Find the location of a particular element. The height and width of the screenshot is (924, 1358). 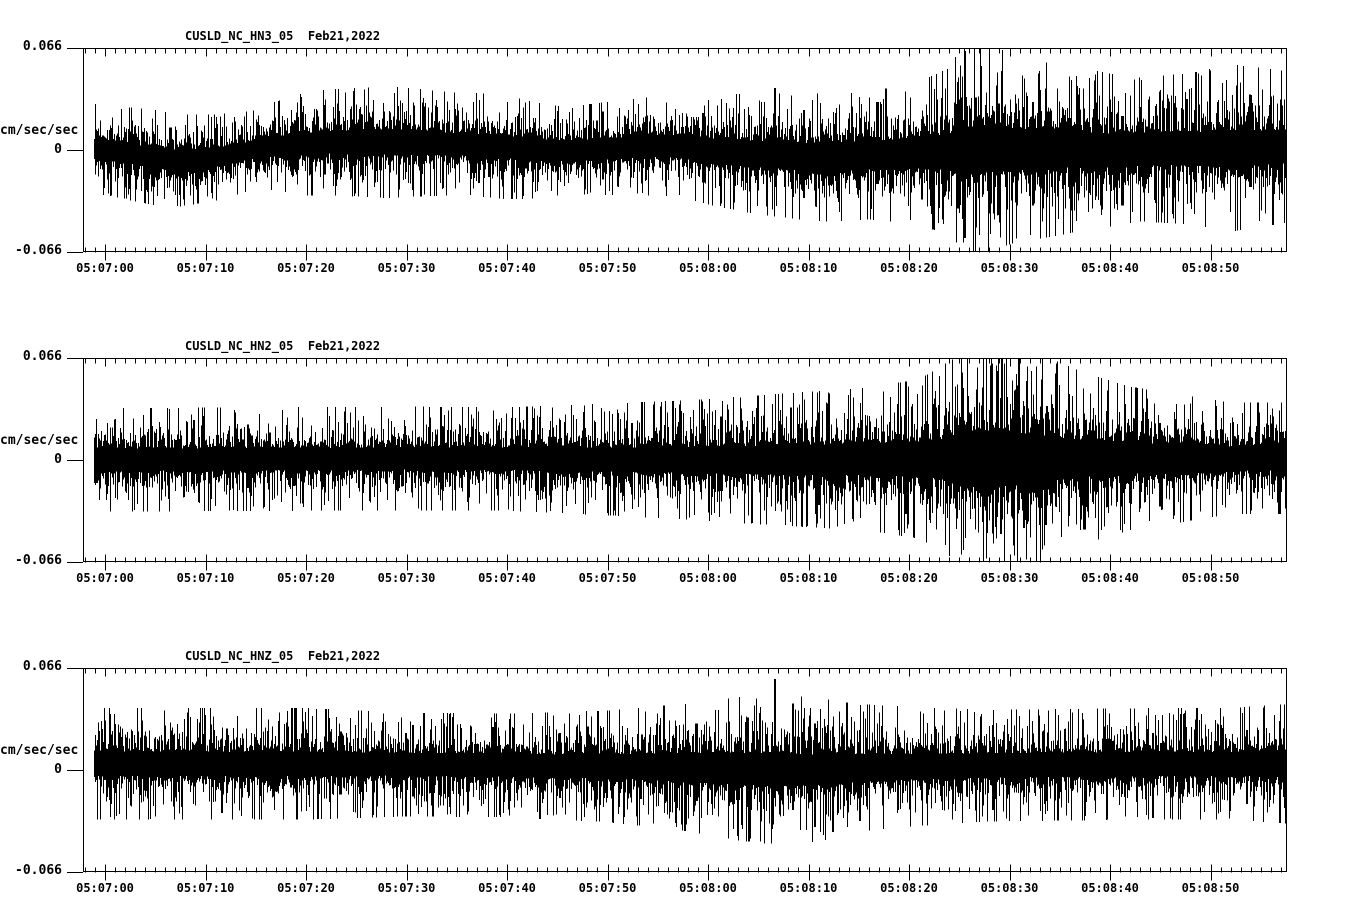

panel-title: CUSLD_NC_HN2_05 Feb21,2022 is located at coordinates (283, 346).